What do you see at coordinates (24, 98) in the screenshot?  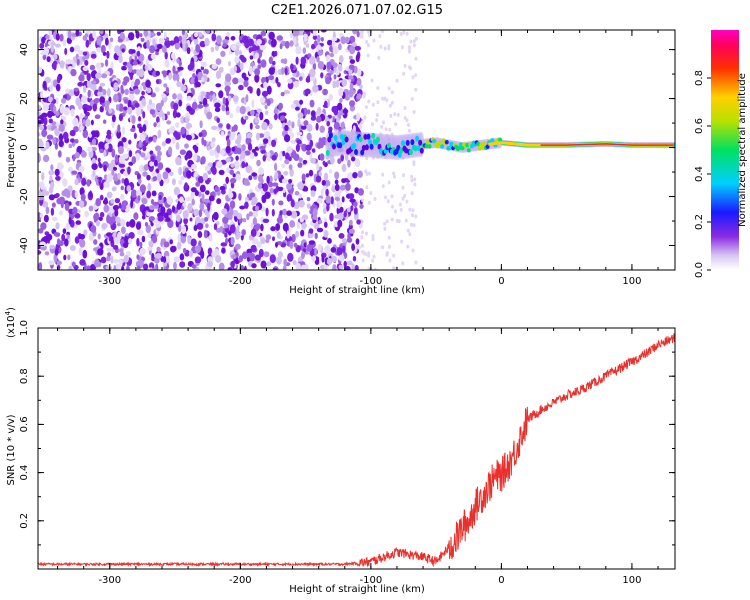 I see `y-tick-label: 20` at bounding box center [24, 98].